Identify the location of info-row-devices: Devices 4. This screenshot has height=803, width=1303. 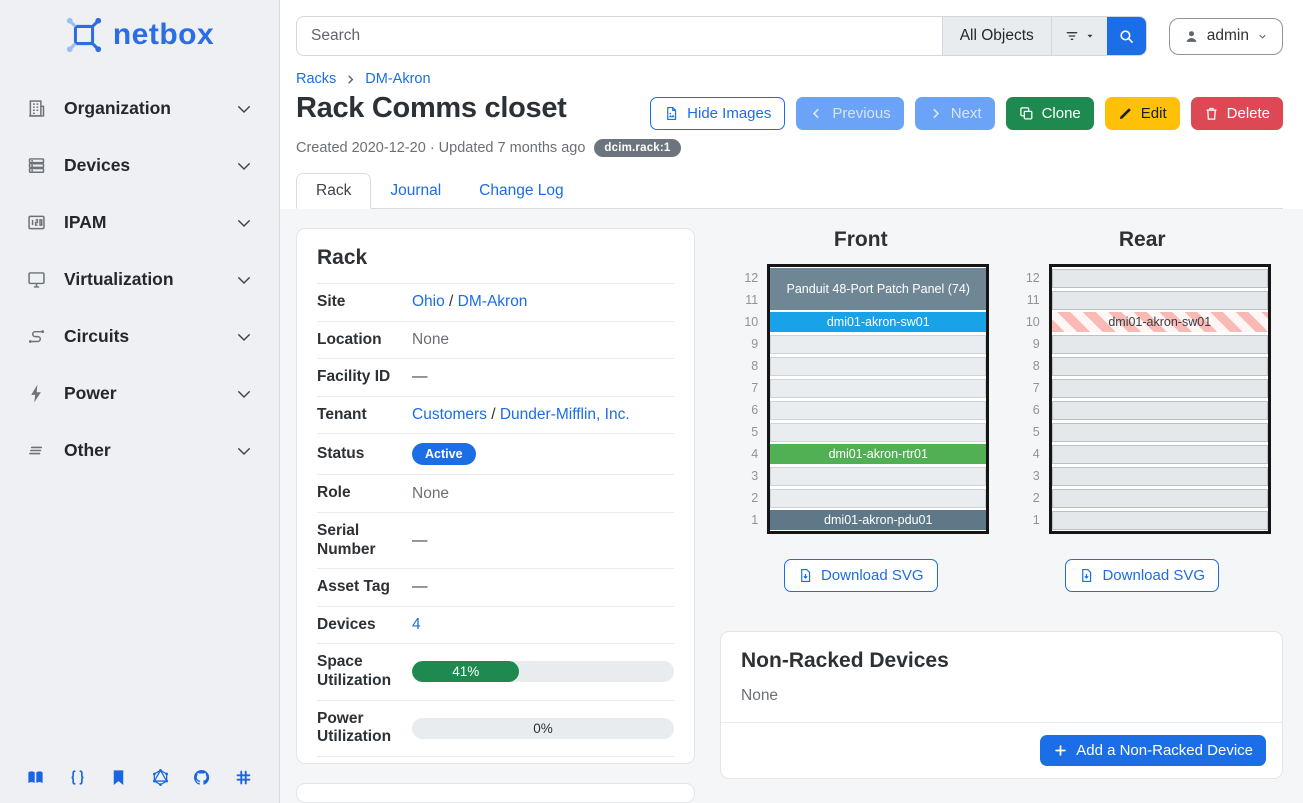
(495, 624).